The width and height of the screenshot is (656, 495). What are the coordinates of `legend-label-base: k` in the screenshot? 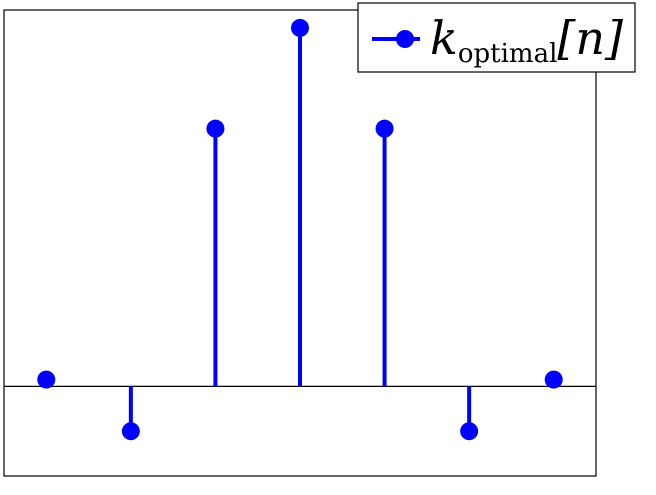 It's located at (444, 38).